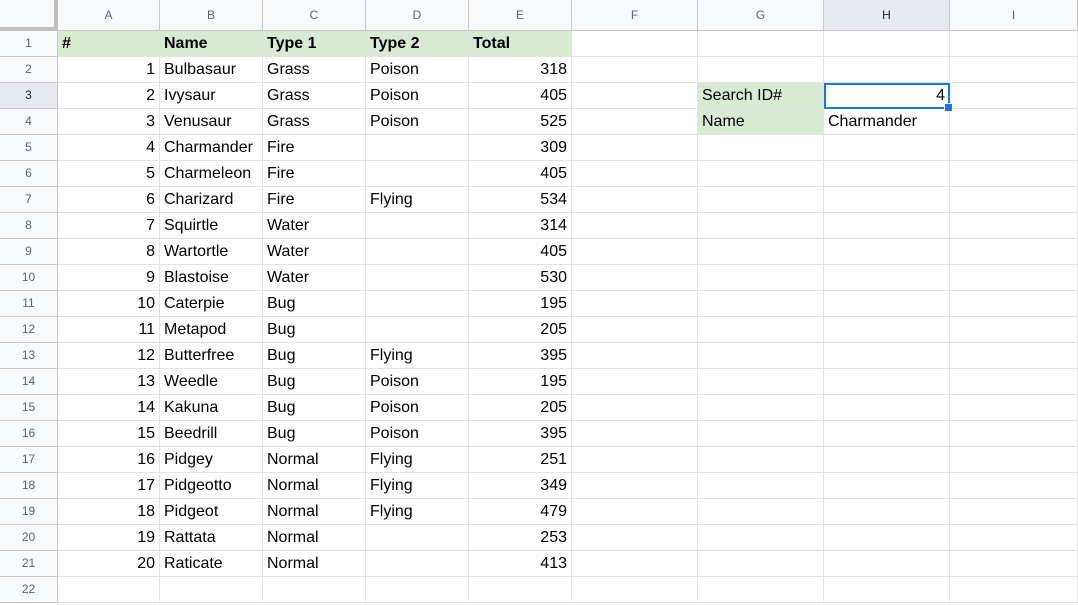 Image resolution: width=1078 pixels, height=605 pixels. I want to click on cell-I21, so click(1014, 564).